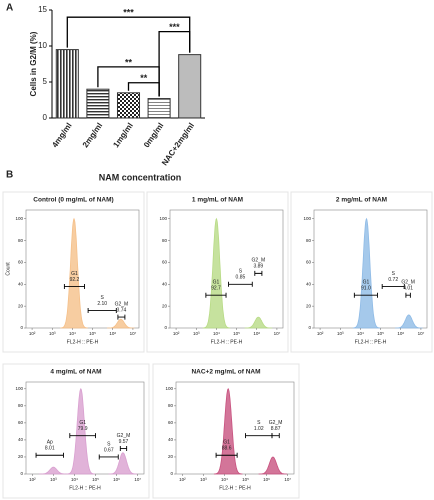  I want to click on panel-title: 2 mg/mL of NAM, so click(361, 200).